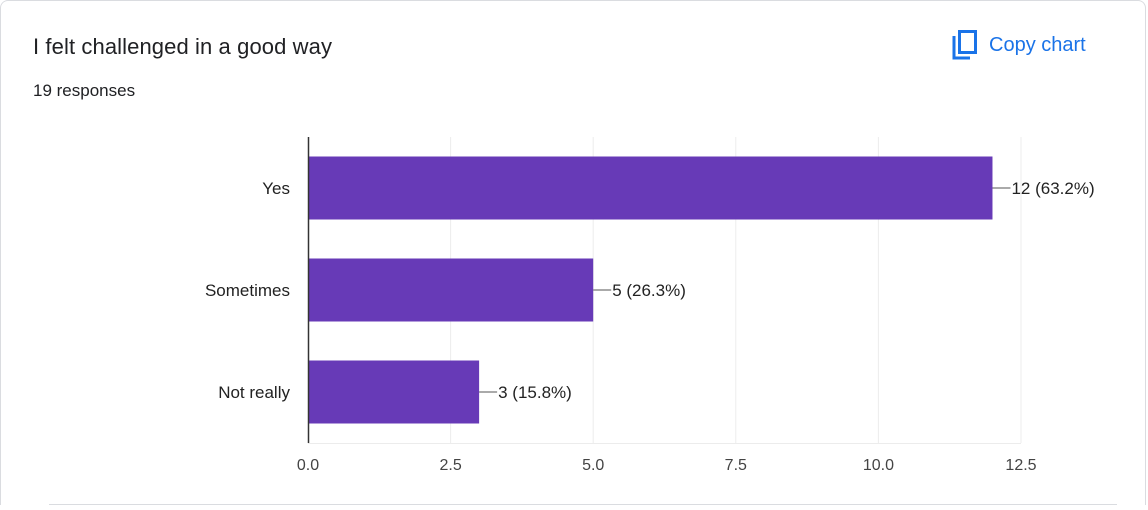 The width and height of the screenshot is (1148, 510). What do you see at coordinates (254, 392) in the screenshot?
I see `category-label: Not really` at bounding box center [254, 392].